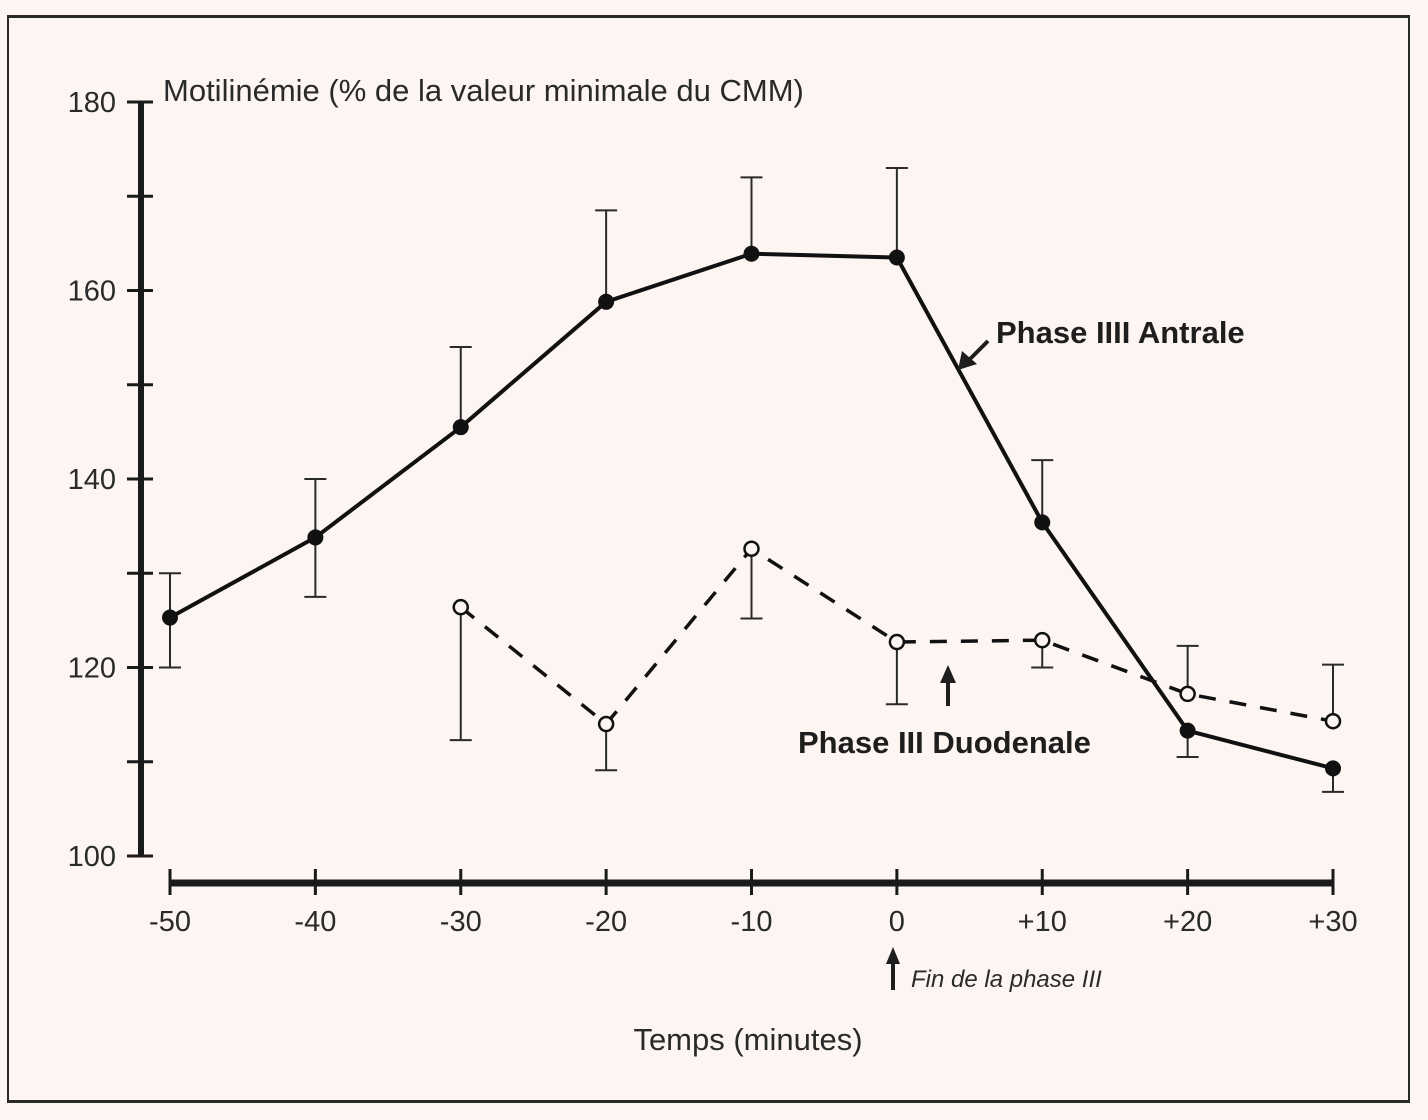 The height and width of the screenshot is (1120, 1428). What do you see at coordinates (92, 669) in the screenshot?
I see `y-tick-label: 120` at bounding box center [92, 669].